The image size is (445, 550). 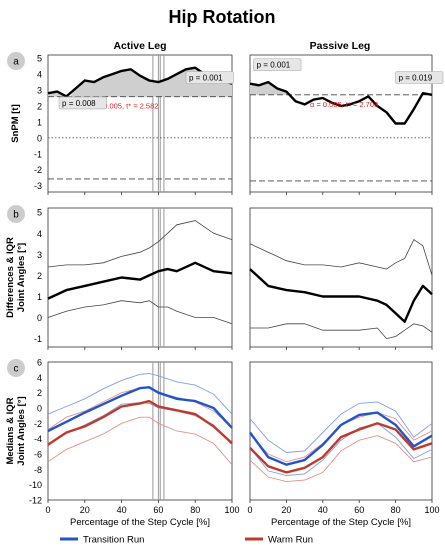 What do you see at coordinates (38, 439) in the screenshot?
I see `y-tick-label: -4` at bounding box center [38, 439].